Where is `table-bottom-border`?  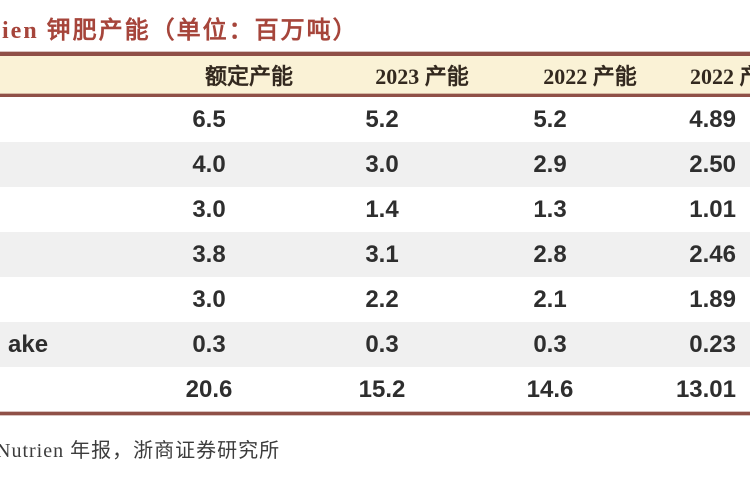
table-bottom-border is located at coordinates (375, 413).